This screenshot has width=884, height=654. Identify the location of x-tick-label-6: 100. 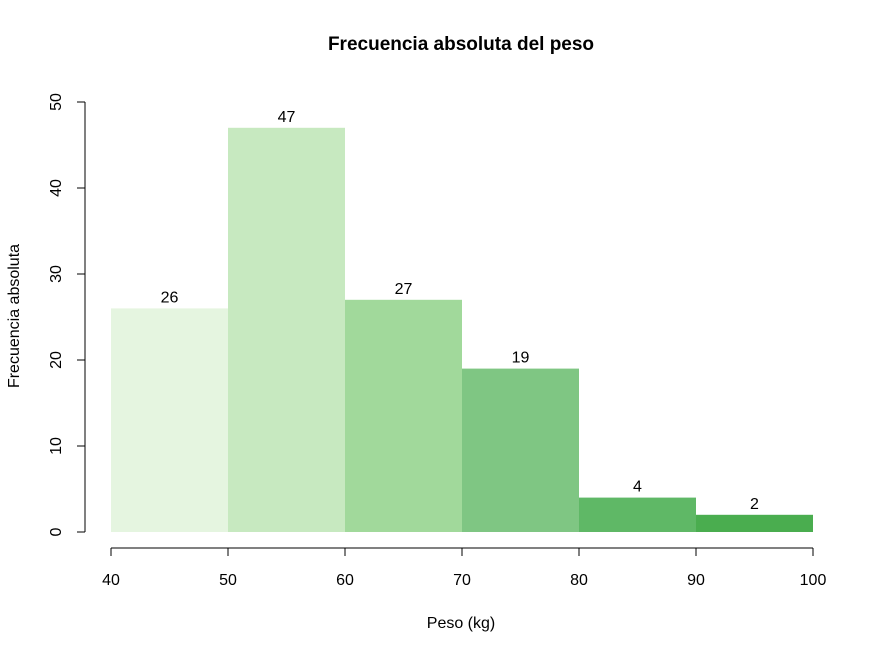
(813, 580).